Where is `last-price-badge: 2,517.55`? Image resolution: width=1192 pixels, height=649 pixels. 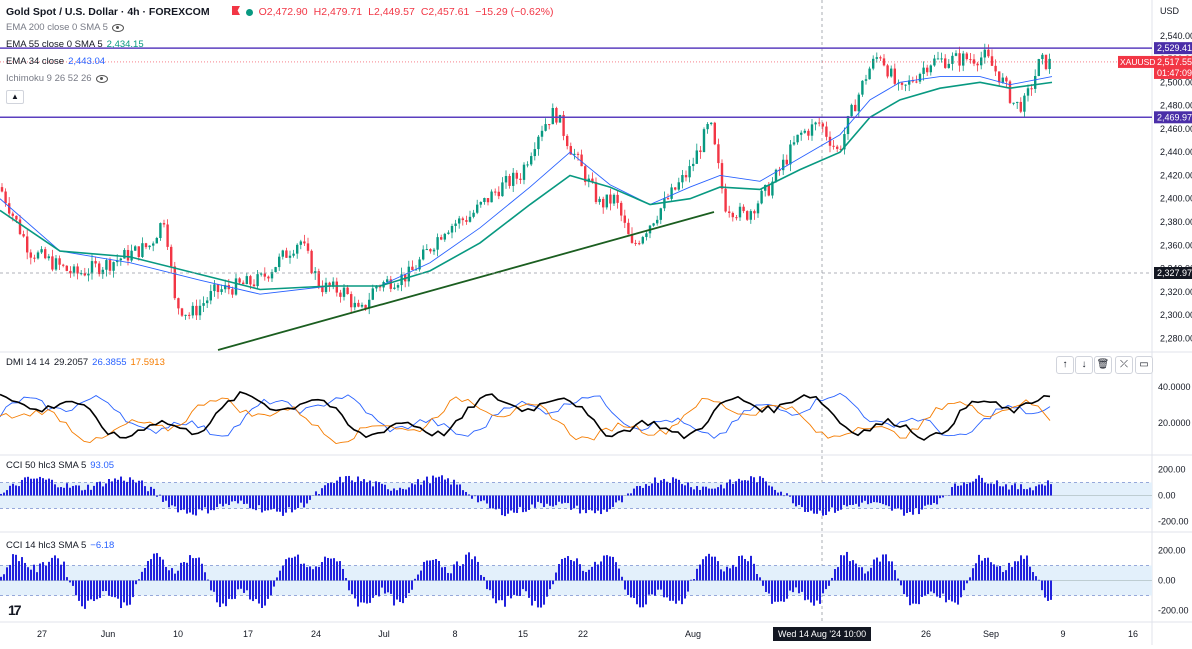
last-price-badge: 2,517.55 is located at coordinates (1174, 62).